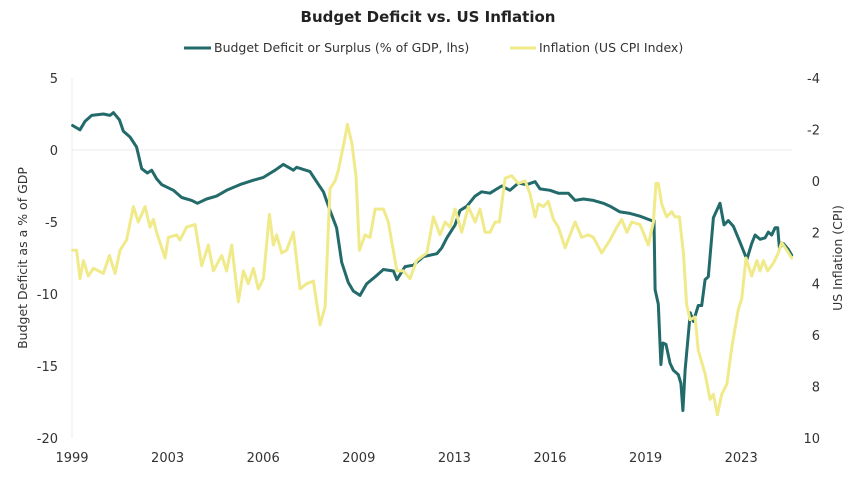 The height and width of the screenshot is (478, 857). What do you see at coordinates (47, 439) in the screenshot?
I see `left-y-tick-label: -20` at bounding box center [47, 439].